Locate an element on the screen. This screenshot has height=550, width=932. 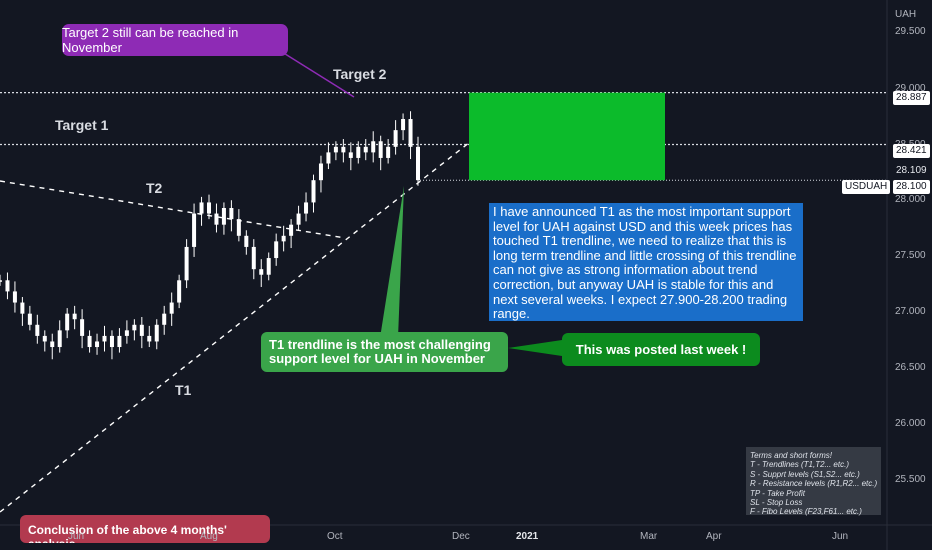
price-badge-high: 28.109 is located at coordinates (911, 171).